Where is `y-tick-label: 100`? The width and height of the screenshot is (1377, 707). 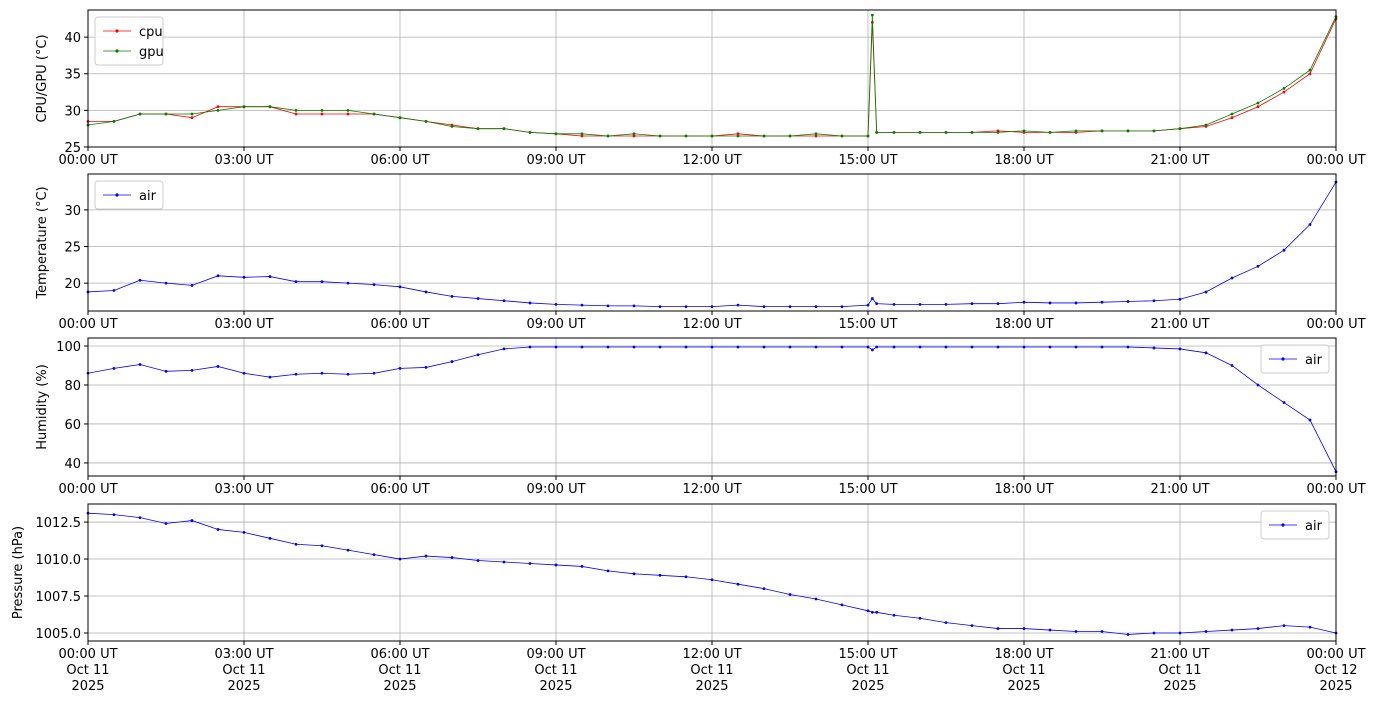 y-tick-label: 100 is located at coordinates (68, 347).